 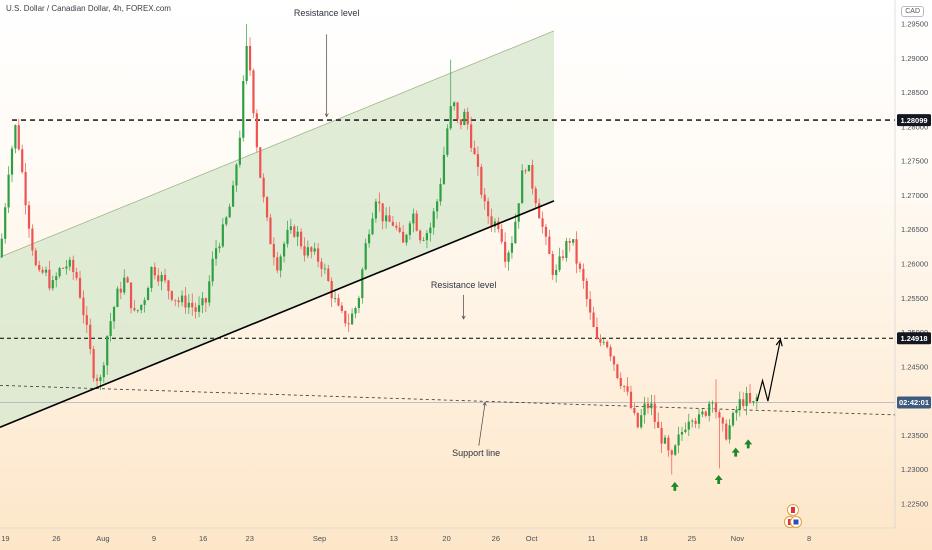 I want to click on time-tick-label: 23, so click(x=250, y=538).